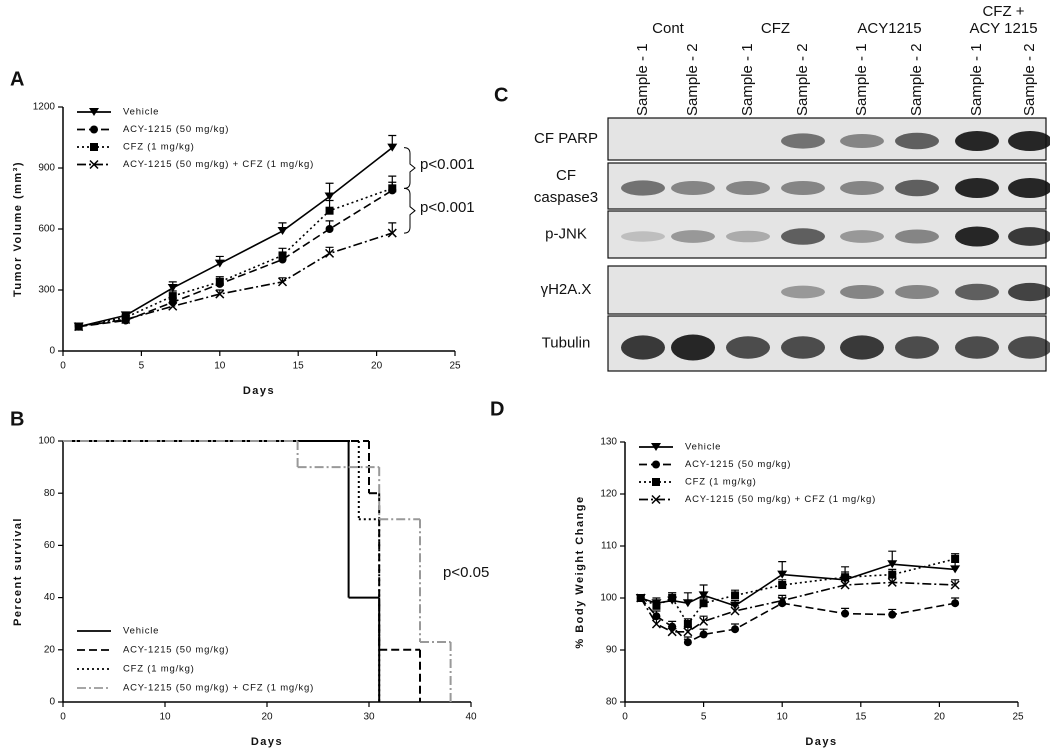 The width and height of the screenshot is (1050, 749). What do you see at coordinates (50, 493) in the screenshot?
I see `y-tick-label: 80` at bounding box center [50, 493].